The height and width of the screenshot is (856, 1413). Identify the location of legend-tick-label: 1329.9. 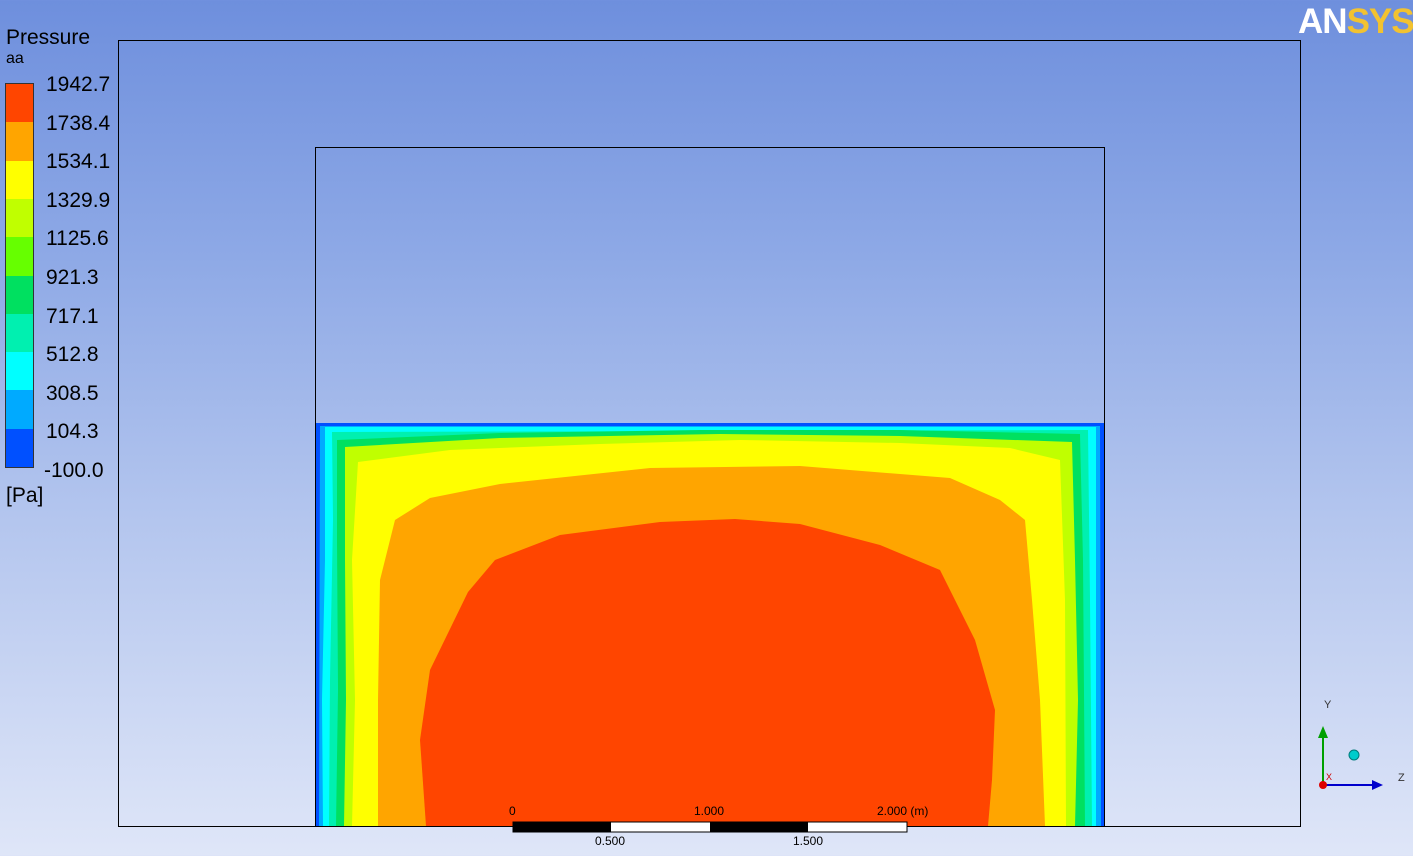
(78, 200).